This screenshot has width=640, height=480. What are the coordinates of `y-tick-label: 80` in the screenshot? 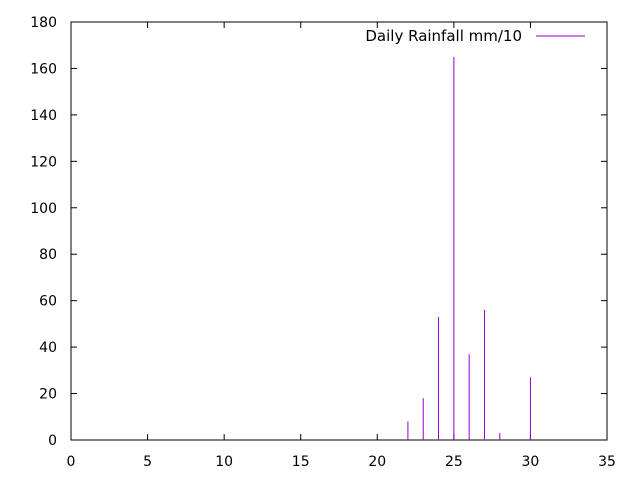 It's located at (48, 255).